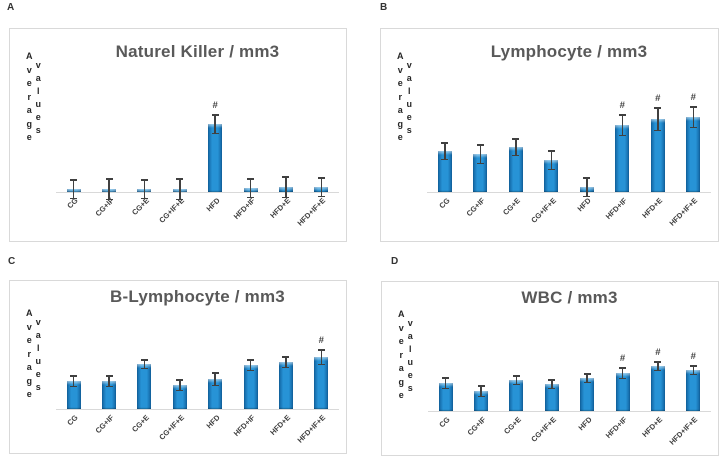  What do you see at coordinates (250, 377) in the screenshot?
I see `bar-group: HFD+IF` at bounding box center [250, 377].